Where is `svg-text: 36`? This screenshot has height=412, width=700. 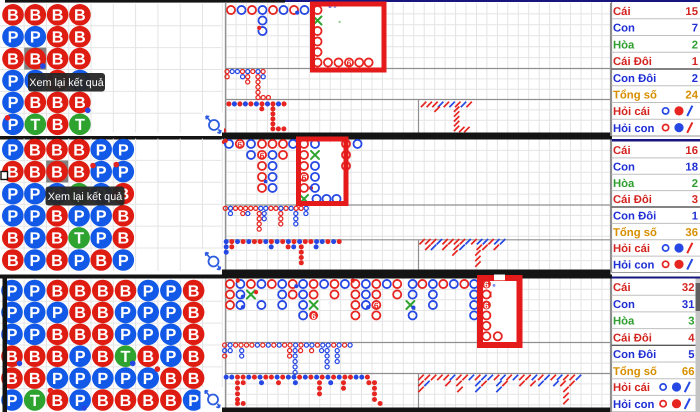 svg-text: 36 is located at coordinates (691, 233).